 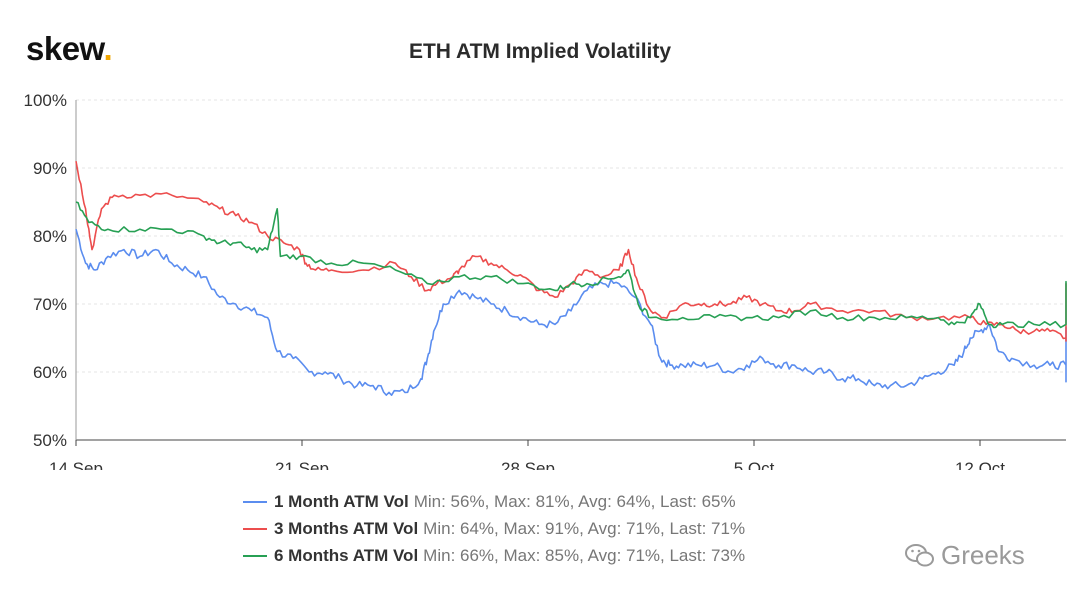 What do you see at coordinates (76, 464) in the screenshot?
I see `x-tick-label: 14 Sep` at bounding box center [76, 464].